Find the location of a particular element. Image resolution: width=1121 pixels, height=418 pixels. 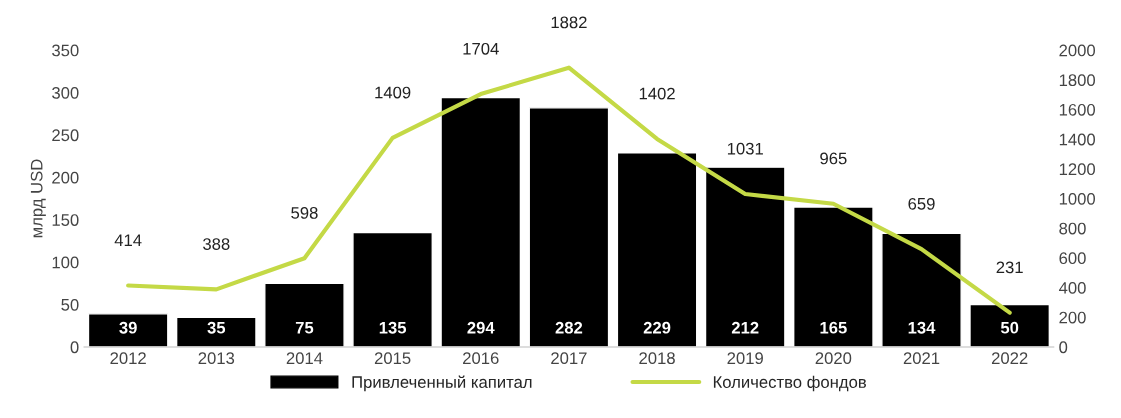

data-label: 965 is located at coordinates (833, 158).